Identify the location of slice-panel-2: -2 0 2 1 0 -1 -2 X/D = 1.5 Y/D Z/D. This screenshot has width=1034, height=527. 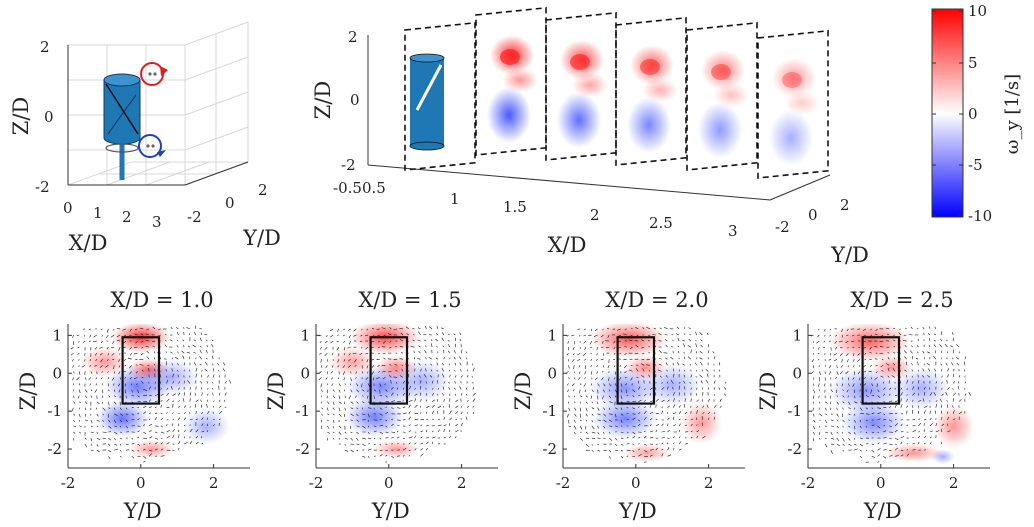
(381, 405).